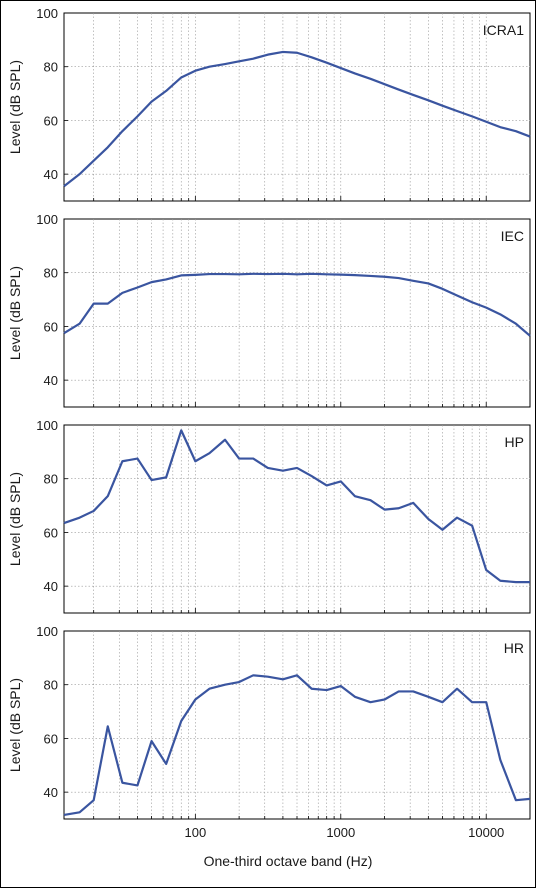  Describe the element at coordinates (288, 861) in the screenshot. I see `x-axis-label: One-third octave band (Hz)` at that location.